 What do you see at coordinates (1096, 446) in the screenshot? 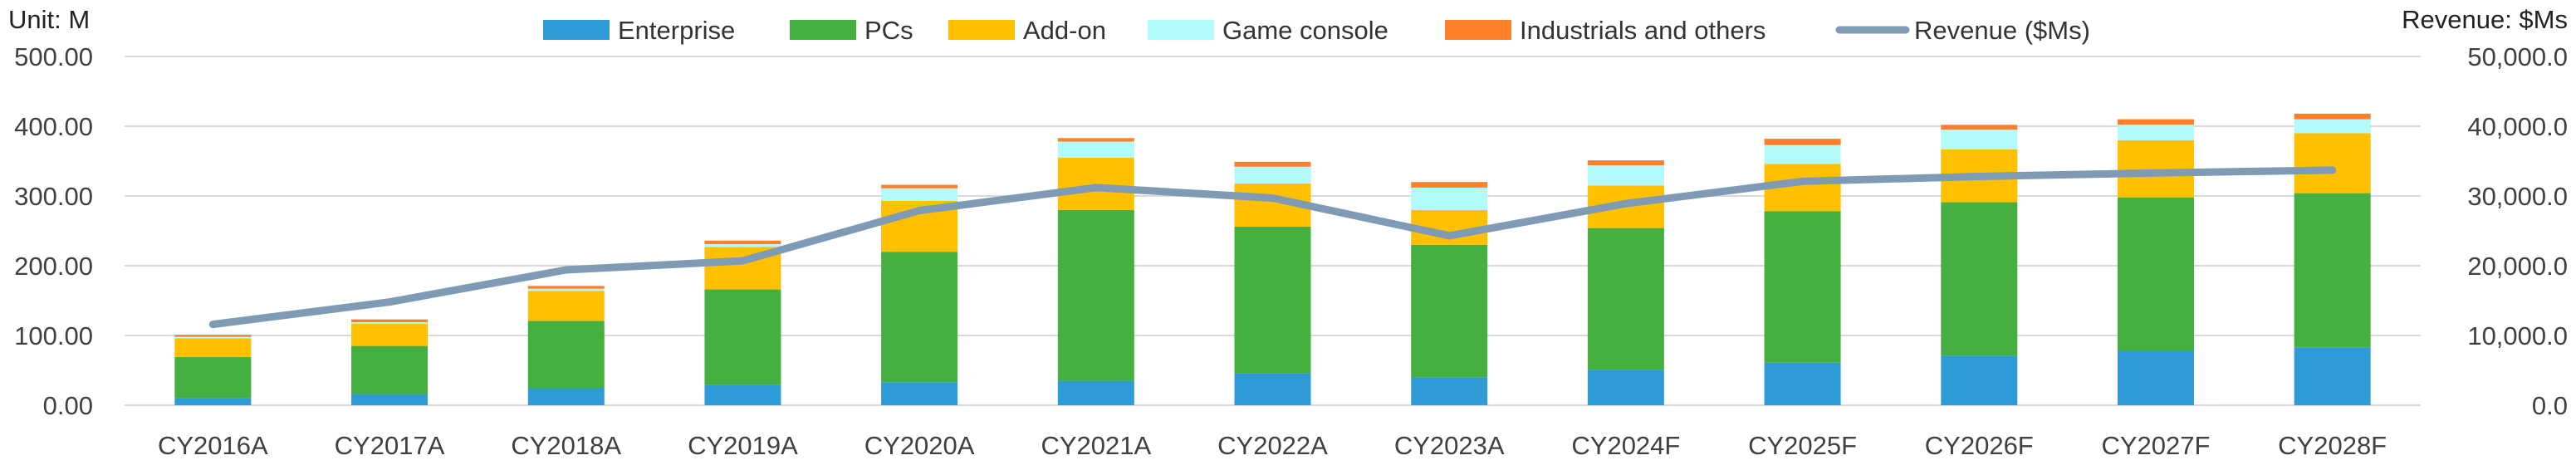
I see `x-tick-label: CY2021A` at bounding box center [1096, 446].